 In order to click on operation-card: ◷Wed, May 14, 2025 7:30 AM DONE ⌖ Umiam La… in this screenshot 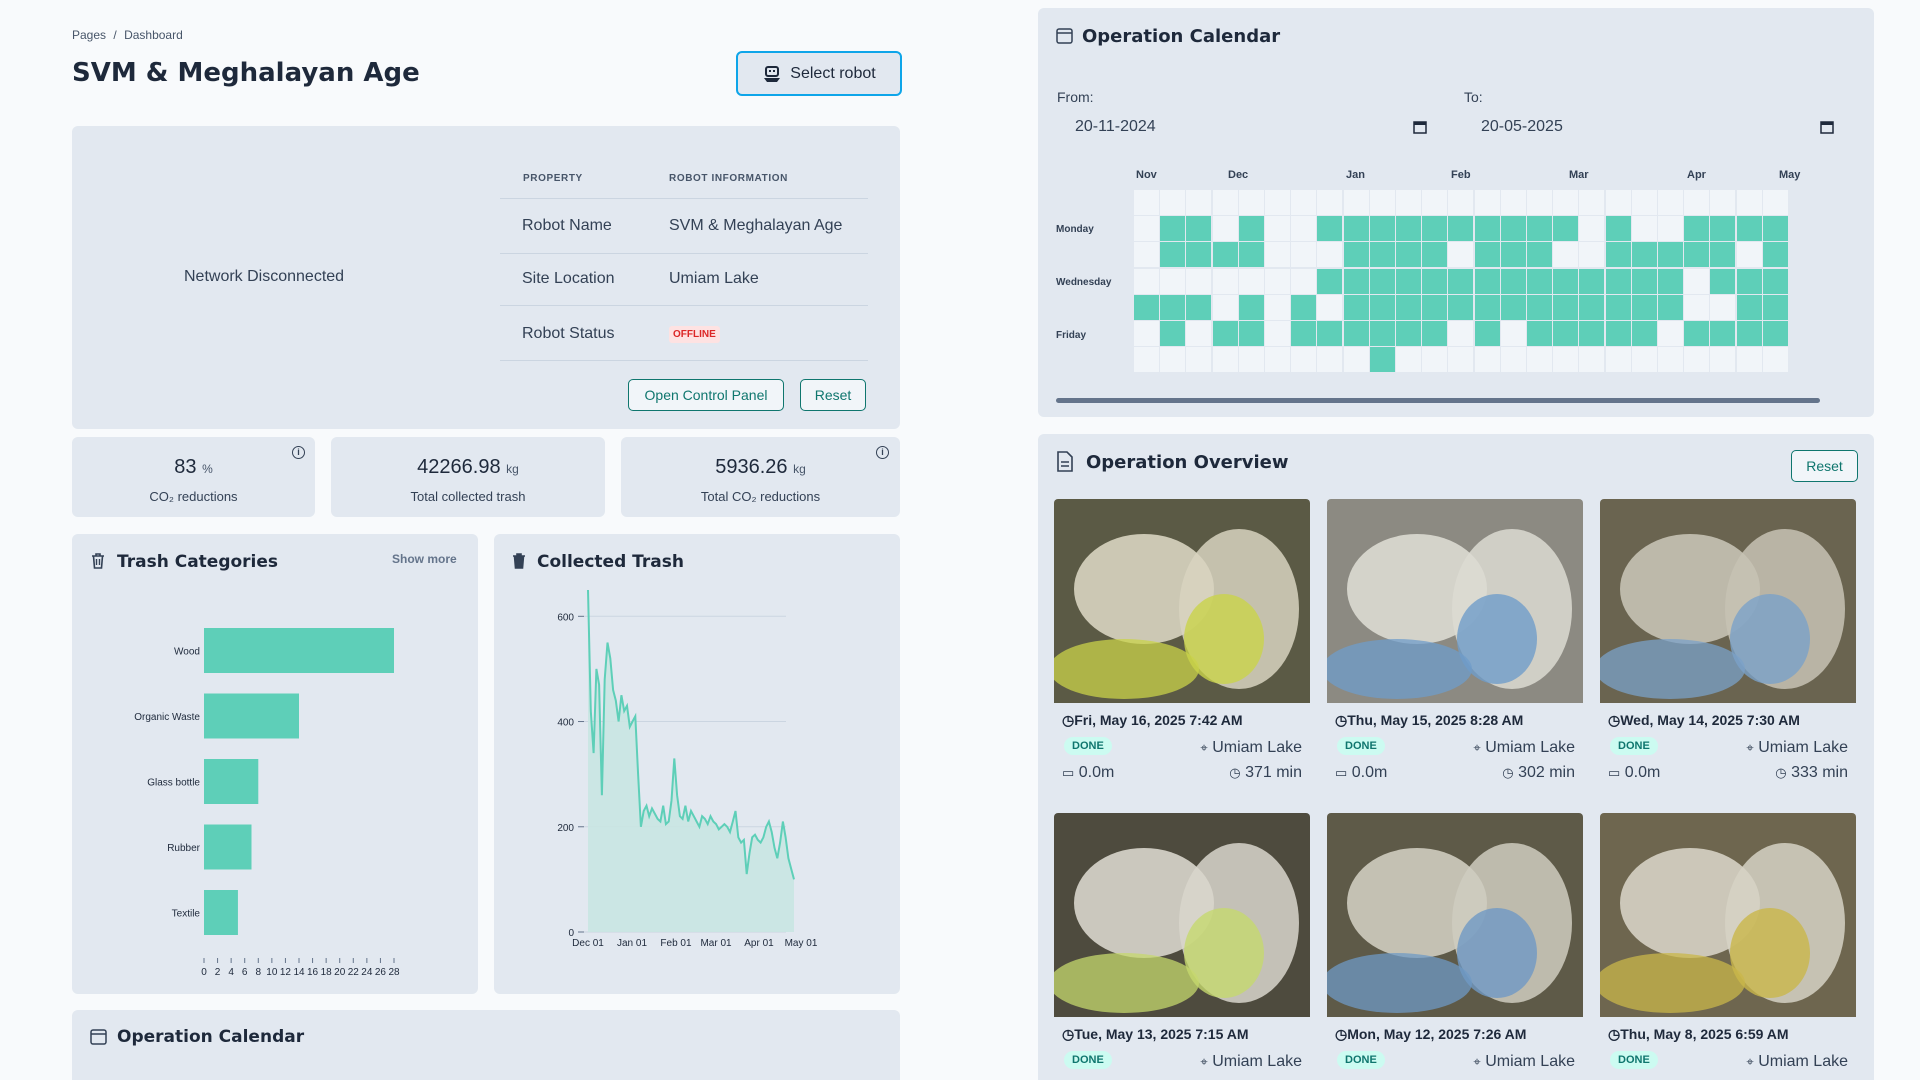, I will do `click(1728, 646)`.